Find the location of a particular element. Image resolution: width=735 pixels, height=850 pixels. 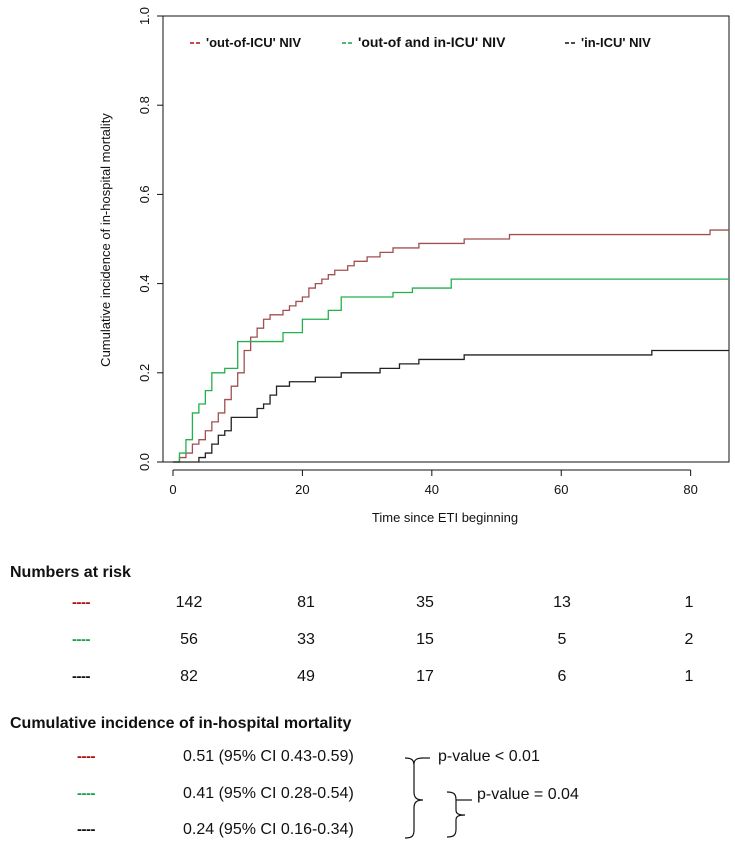

ci-value: 0.41 (95% CI 0.28-0.54) is located at coordinates (268, 793).